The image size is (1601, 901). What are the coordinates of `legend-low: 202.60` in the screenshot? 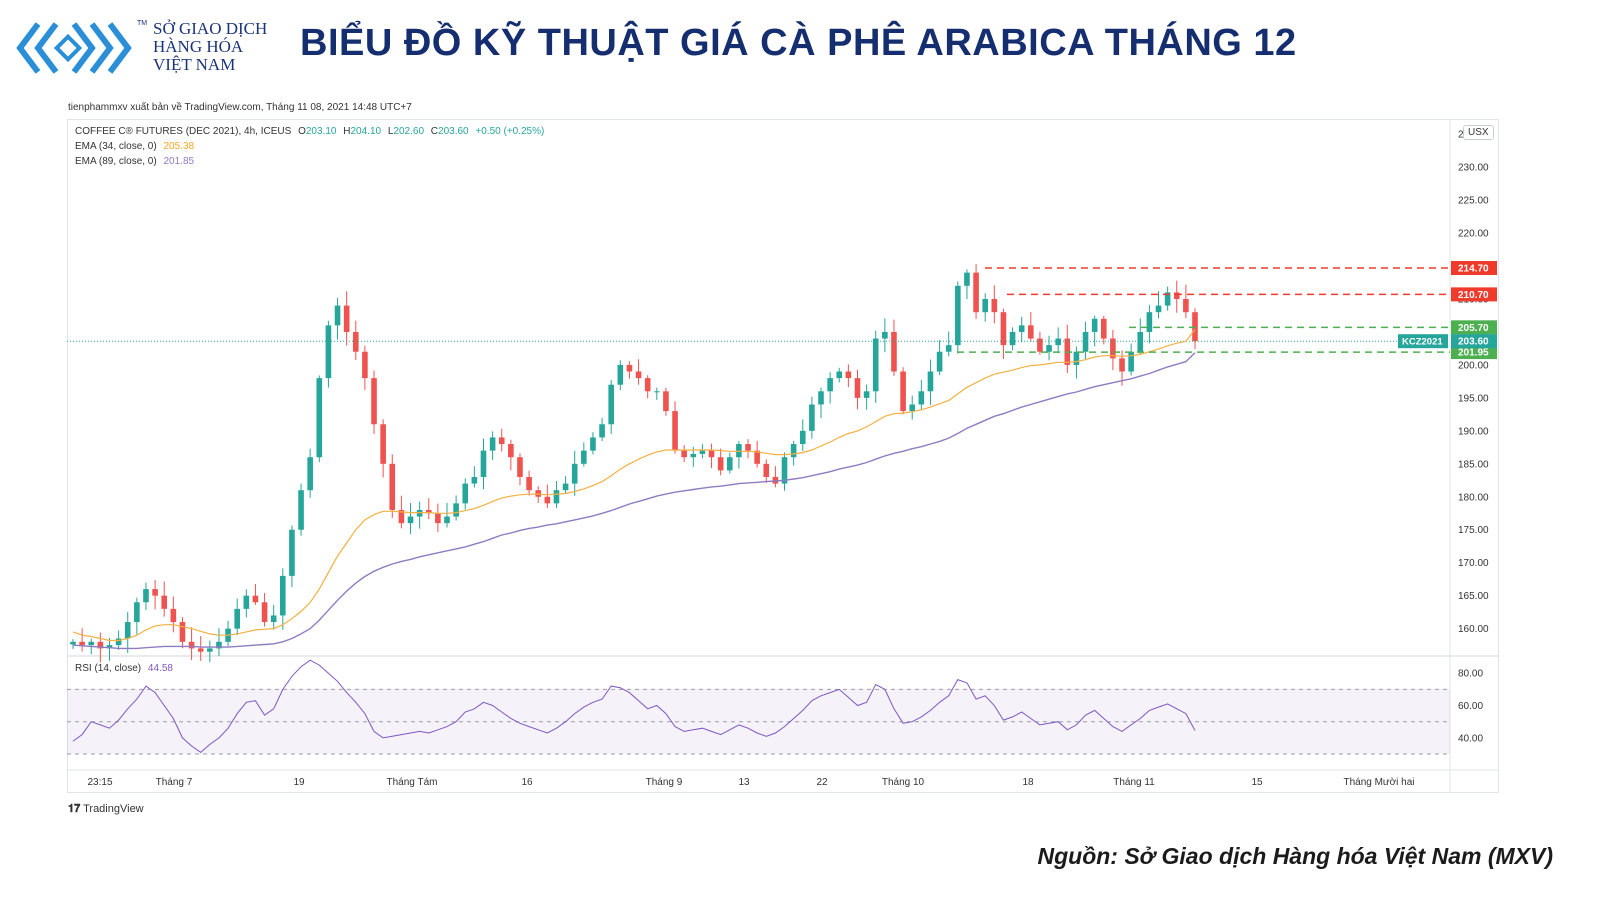 It's located at (409, 131).